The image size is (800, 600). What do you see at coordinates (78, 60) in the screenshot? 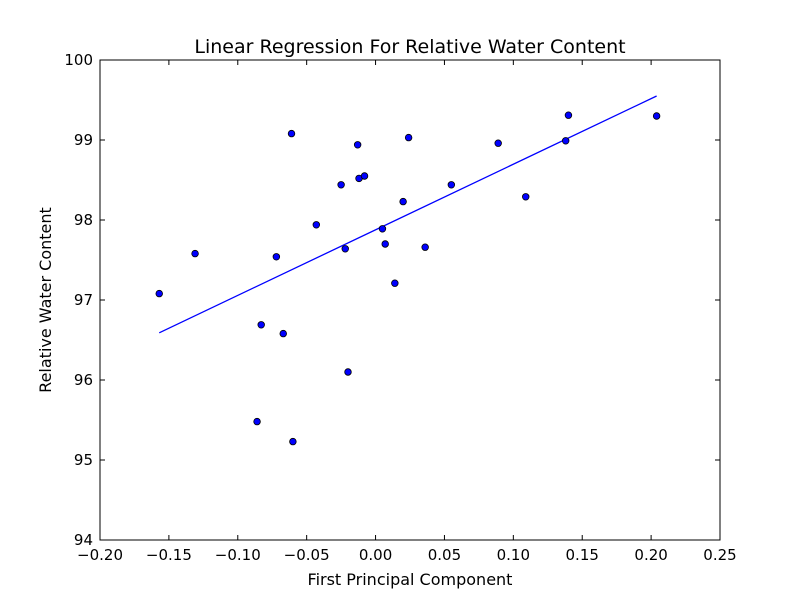
I see `y-tick-label: 100` at bounding box center [78, 60].